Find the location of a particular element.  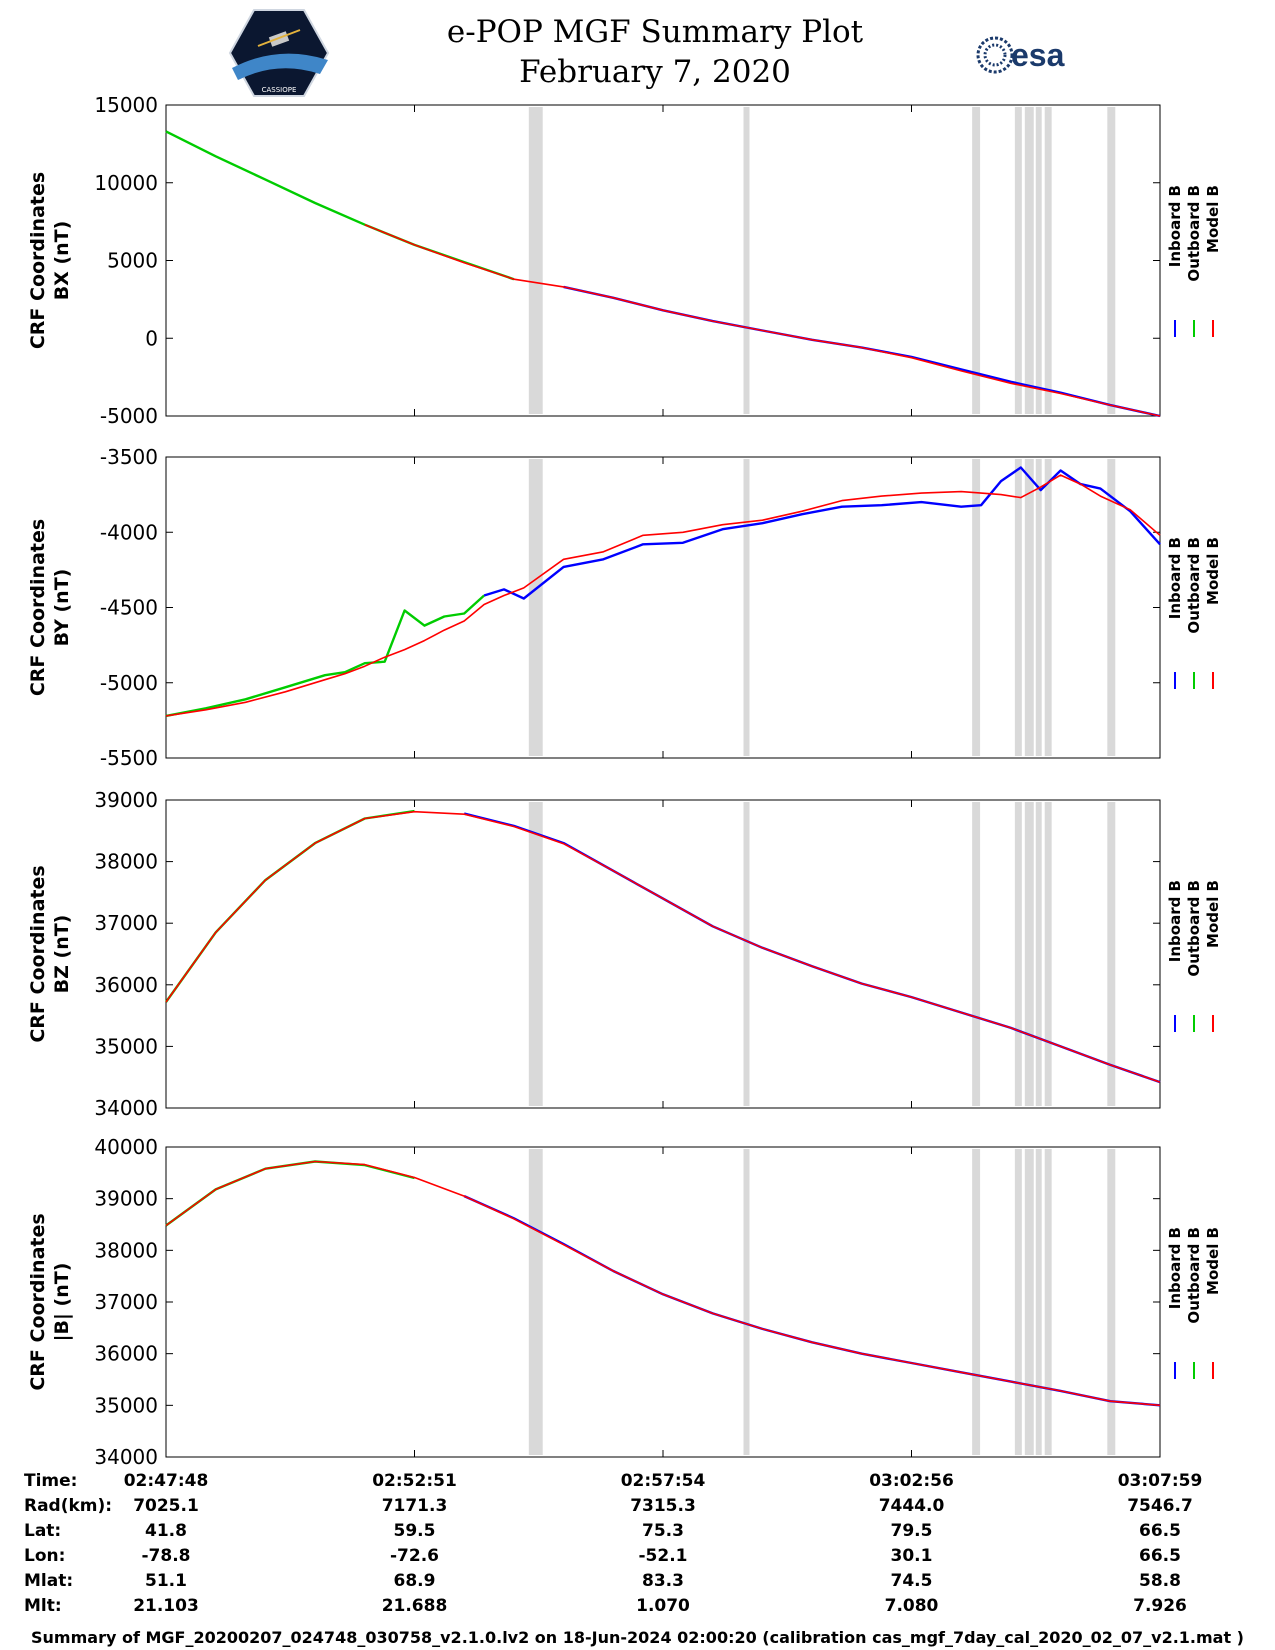

y-tick-label: 40000 is located at coordinates (126, 1147).